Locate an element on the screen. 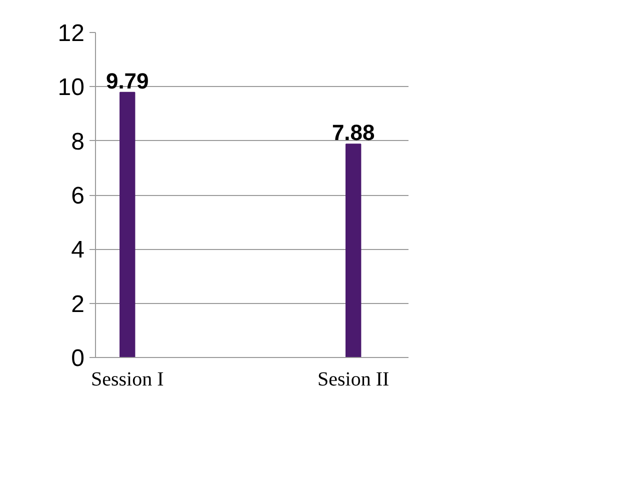 Image resolution: width=622 pixels, height=502 pixels. data-label: 7.88 is located at coordinates (353, 133).